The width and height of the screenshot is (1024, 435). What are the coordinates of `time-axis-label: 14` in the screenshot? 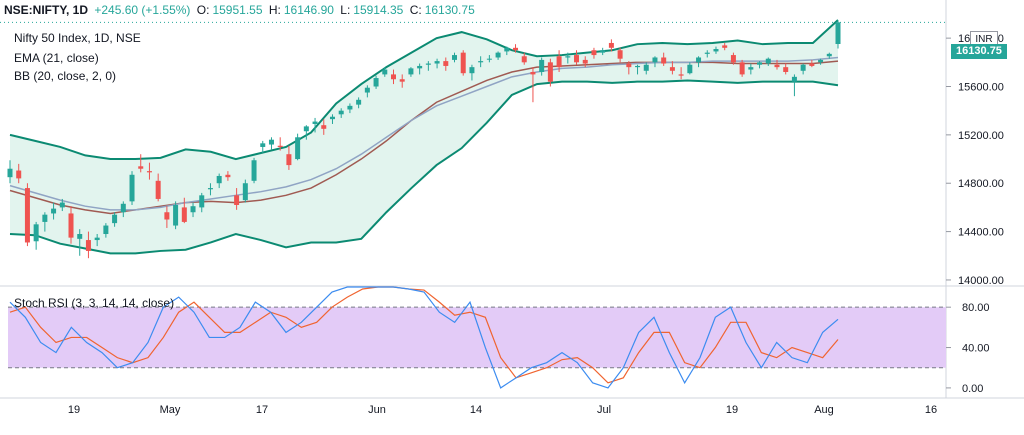 It's located at (476, 410).